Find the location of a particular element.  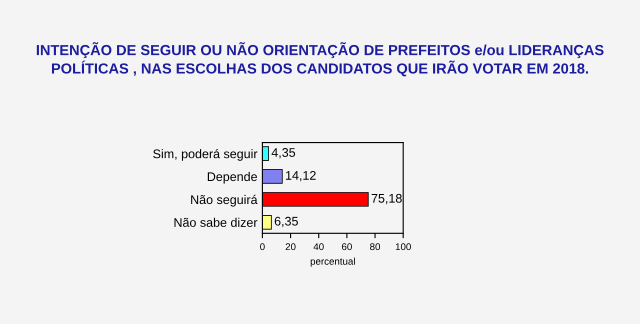

y-tick-label: Não sabe dizer is located at coordinates (216, 222).